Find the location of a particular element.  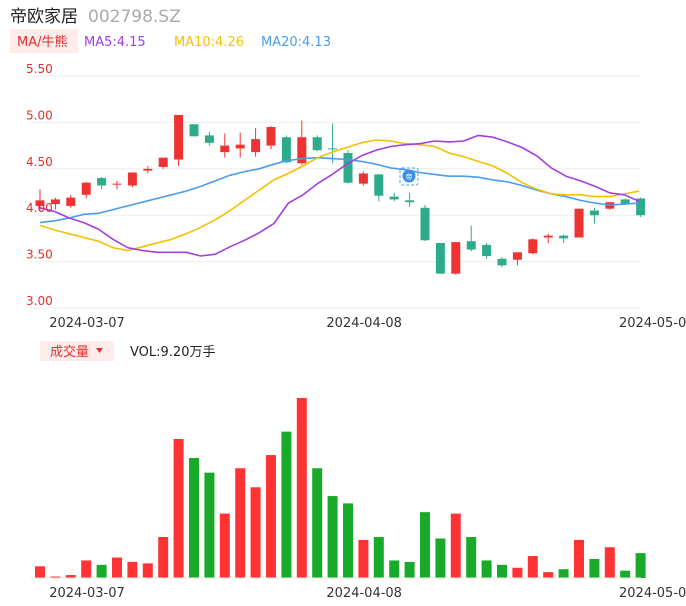

y-tick-label: 4.00 is located at coordinates (39, 208).